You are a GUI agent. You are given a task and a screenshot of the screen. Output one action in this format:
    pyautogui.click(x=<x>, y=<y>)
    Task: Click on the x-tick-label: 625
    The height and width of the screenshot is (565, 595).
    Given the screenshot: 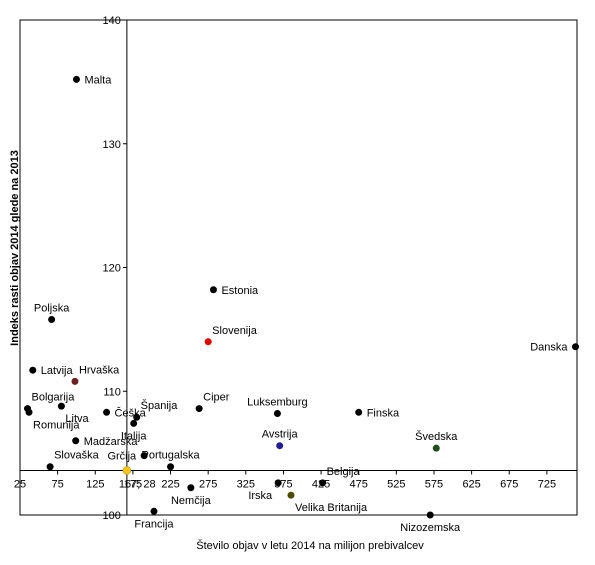 What is the action you would take?
    pyautogui.click(x=471, y=484)
    